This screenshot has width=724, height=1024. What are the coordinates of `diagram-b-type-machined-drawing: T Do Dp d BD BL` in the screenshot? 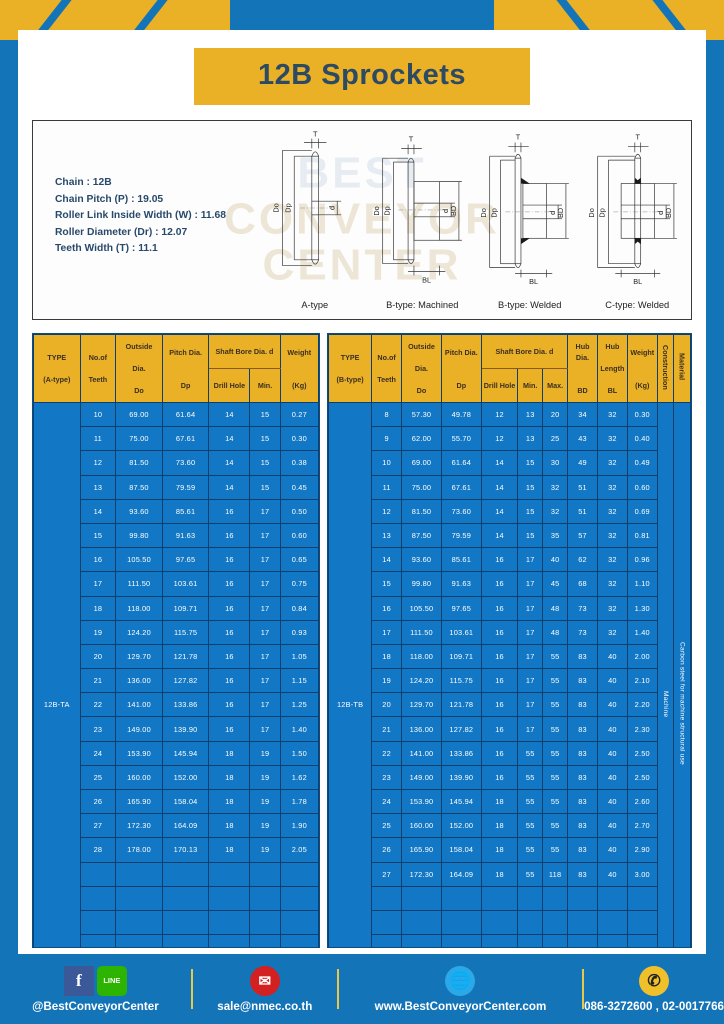 It's located at (416, 209).